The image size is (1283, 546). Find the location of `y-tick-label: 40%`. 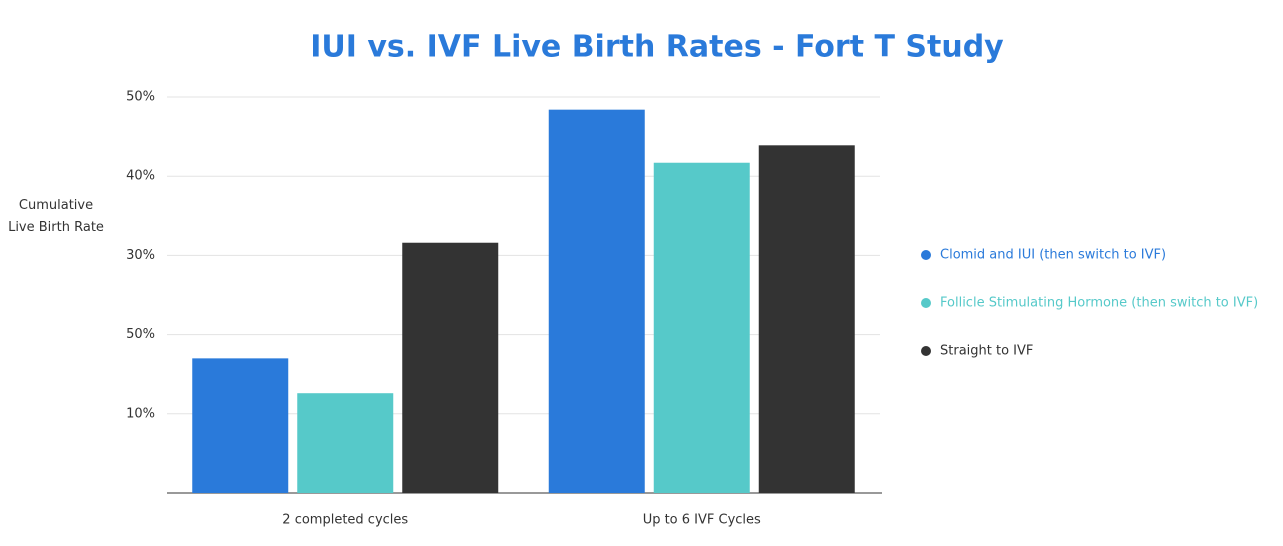

y-tick-label: 40% is located at coordinates (140, 176).